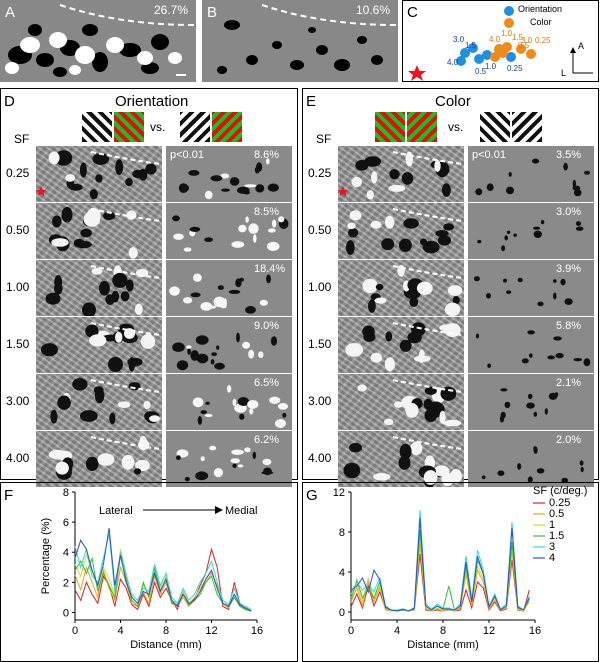 The width and height of the screenshot is (600, 662). Describe the element at coordinates (372, 10) in the screenshot. I see `panel-b-percent: 10.6%` at that location.